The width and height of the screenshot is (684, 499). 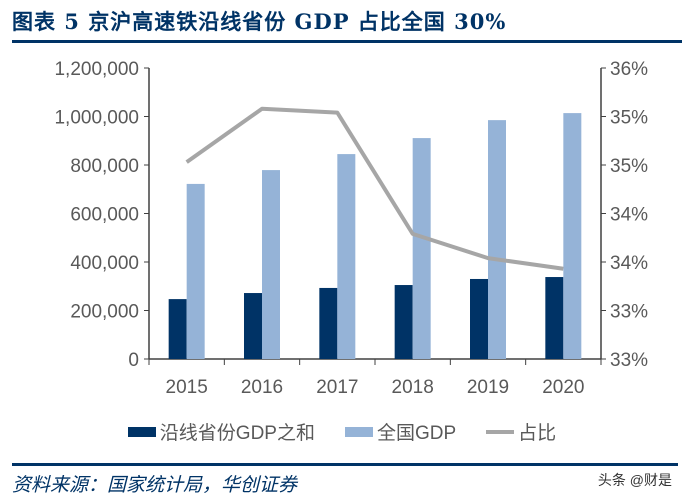 What do you see at coordinates (634, 480) in the screenshot?
I see `watermark: 头条 @财是` at bounding box center [634, 480].